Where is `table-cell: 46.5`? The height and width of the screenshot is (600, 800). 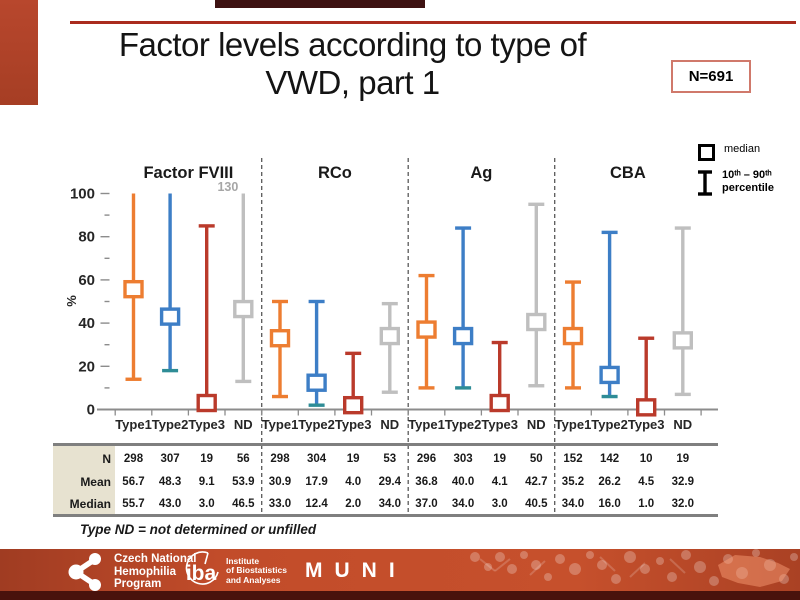
table-cell: 46.5 is located at coordinates (243, 504).